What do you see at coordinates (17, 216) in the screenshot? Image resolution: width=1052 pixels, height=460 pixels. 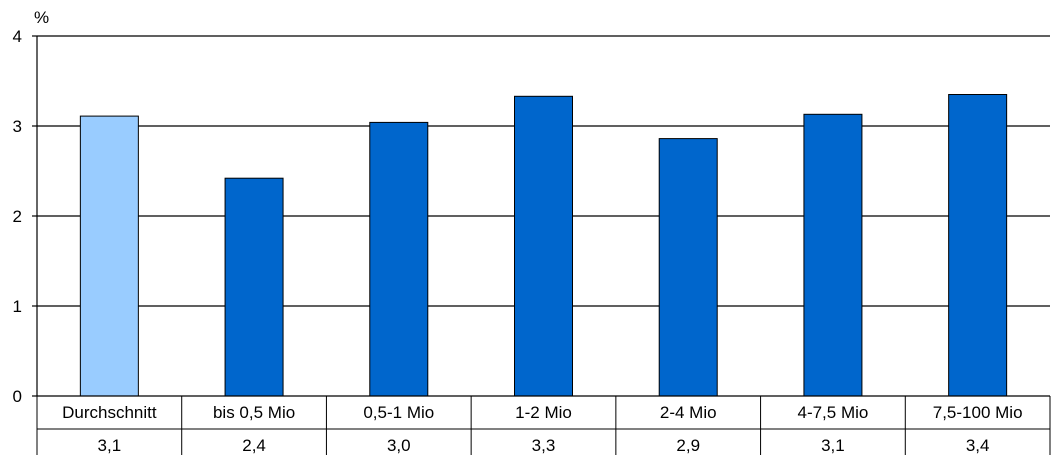 I see `y-tick-label: 2` at bounding box center [17, 216].